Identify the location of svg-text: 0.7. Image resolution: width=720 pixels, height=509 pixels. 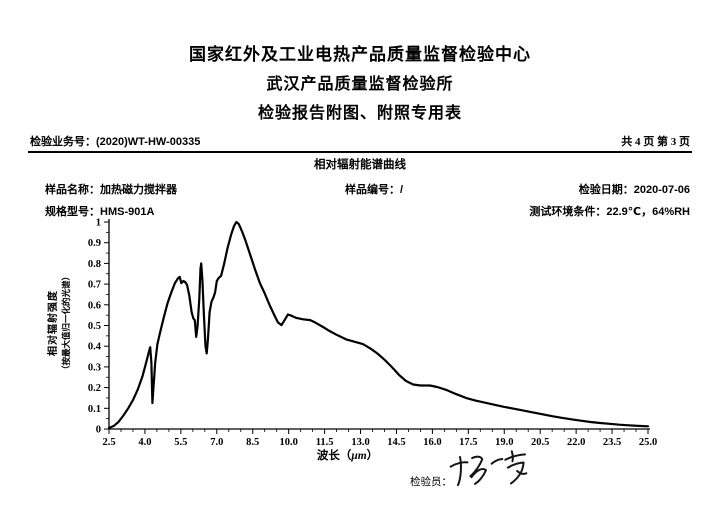
(94, 285).